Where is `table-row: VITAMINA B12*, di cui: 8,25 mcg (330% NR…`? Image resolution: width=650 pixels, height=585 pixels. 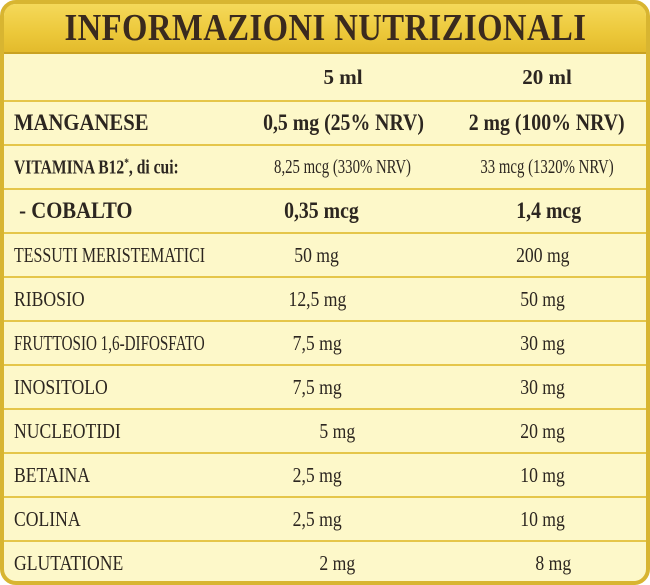 table-row: VITAMINA B12*, di cui: 8,25 mcg (330% NR… is located at coordinates (325, 168).